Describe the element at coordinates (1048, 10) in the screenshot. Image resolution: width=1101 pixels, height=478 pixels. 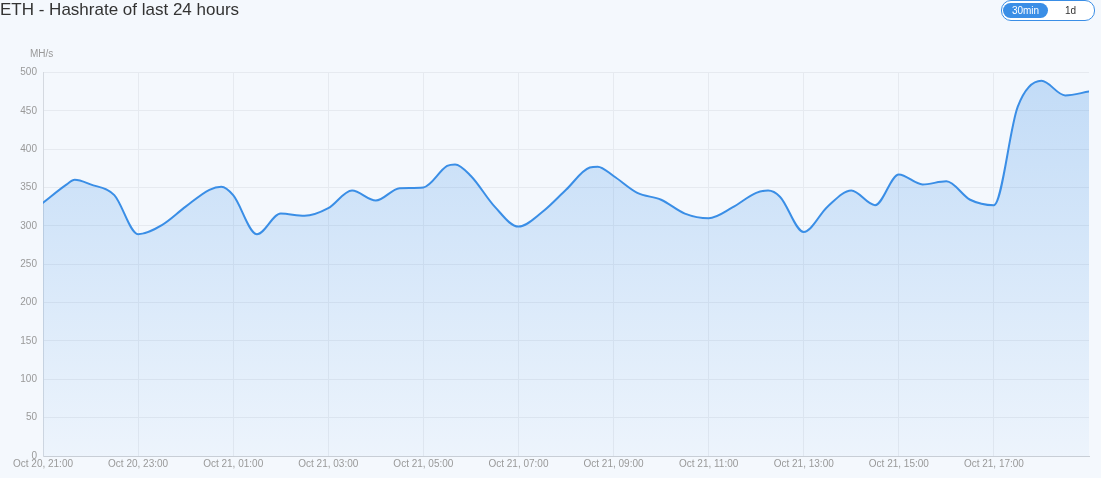
I see `interval-toggle: 30min 1d` at that location.